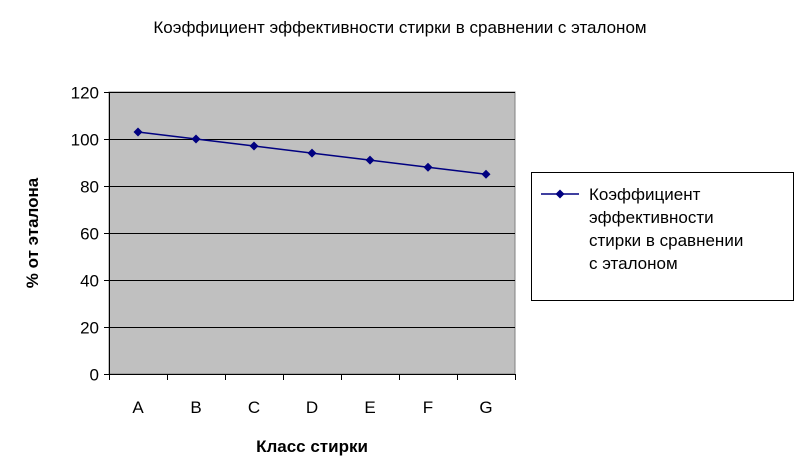 This screenshot has width=800, height=471. What do you see at coordinates (633, 263) in the screenshot?
I see `legend-label-line: с эталоном` at bounding box center [633, 263].